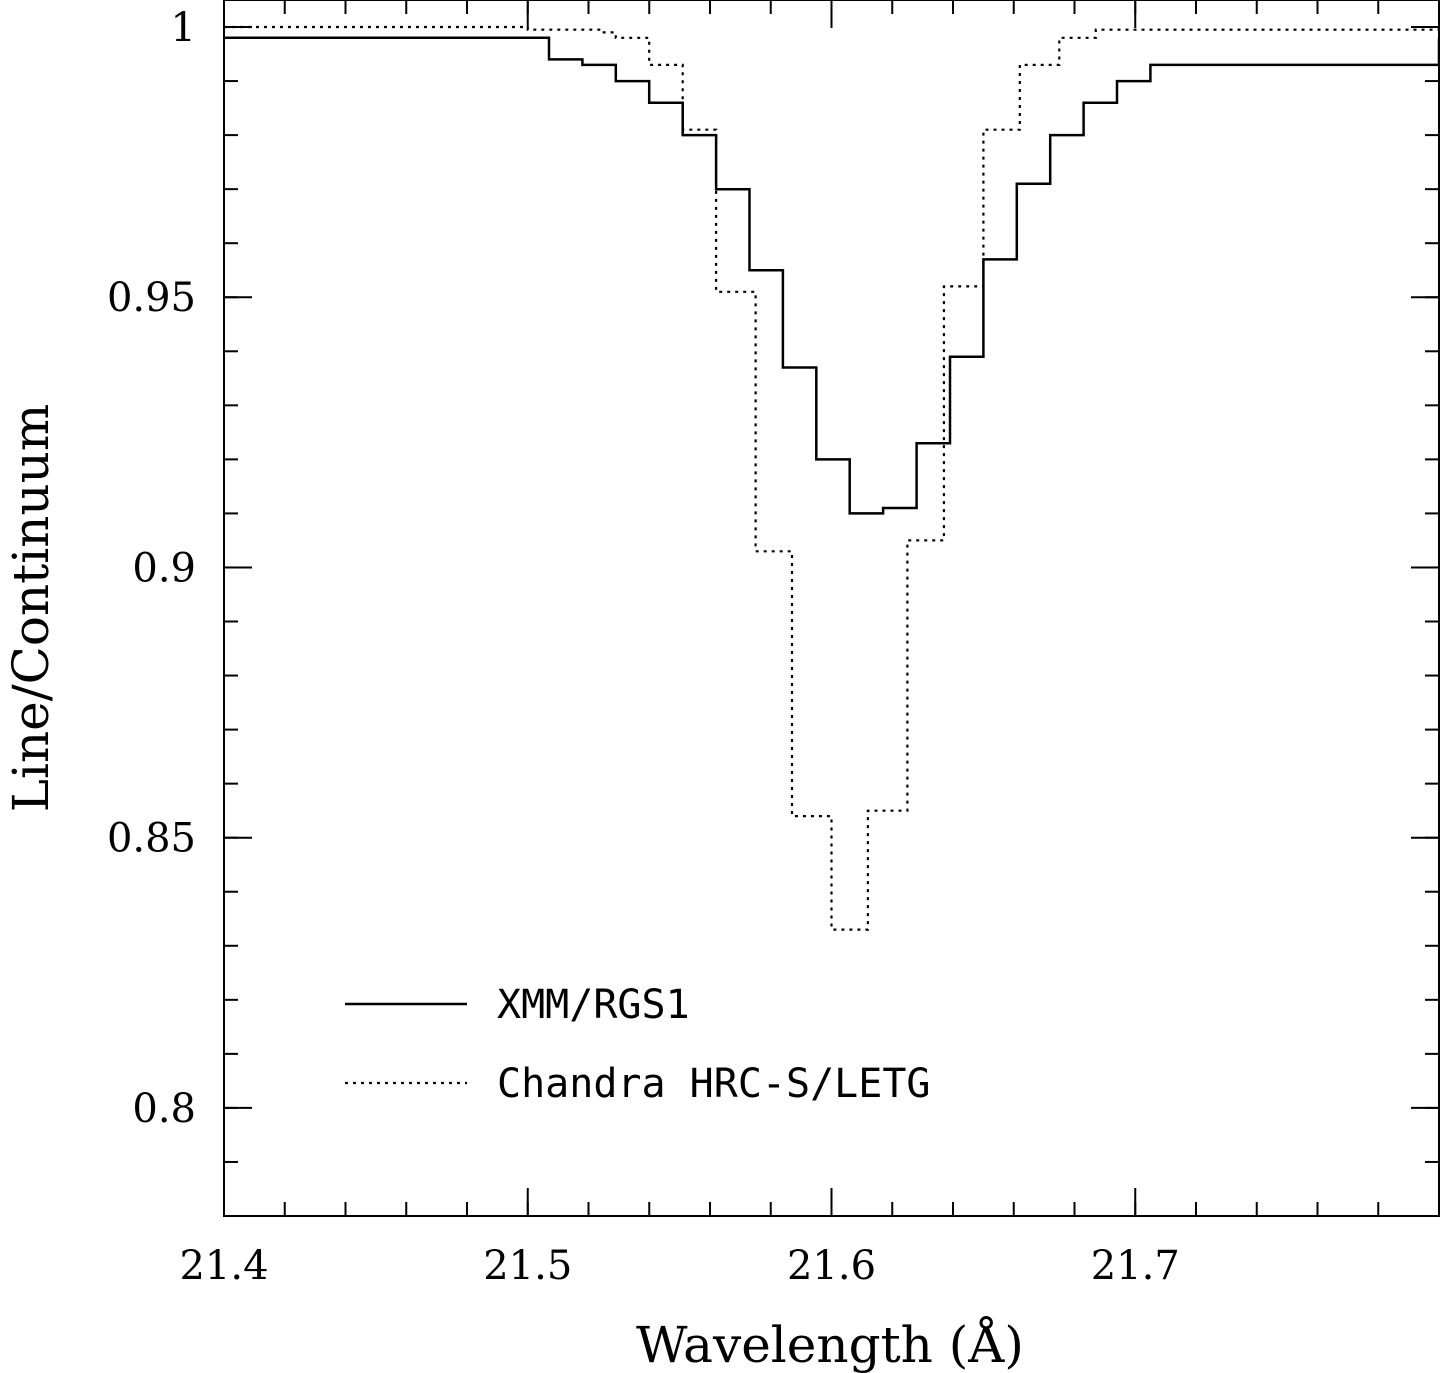  What do you see at coordinates (1135, 1266) in the screenshot?
I see `x-tick-label: 21.7` at bounding box center [1135, 1266].